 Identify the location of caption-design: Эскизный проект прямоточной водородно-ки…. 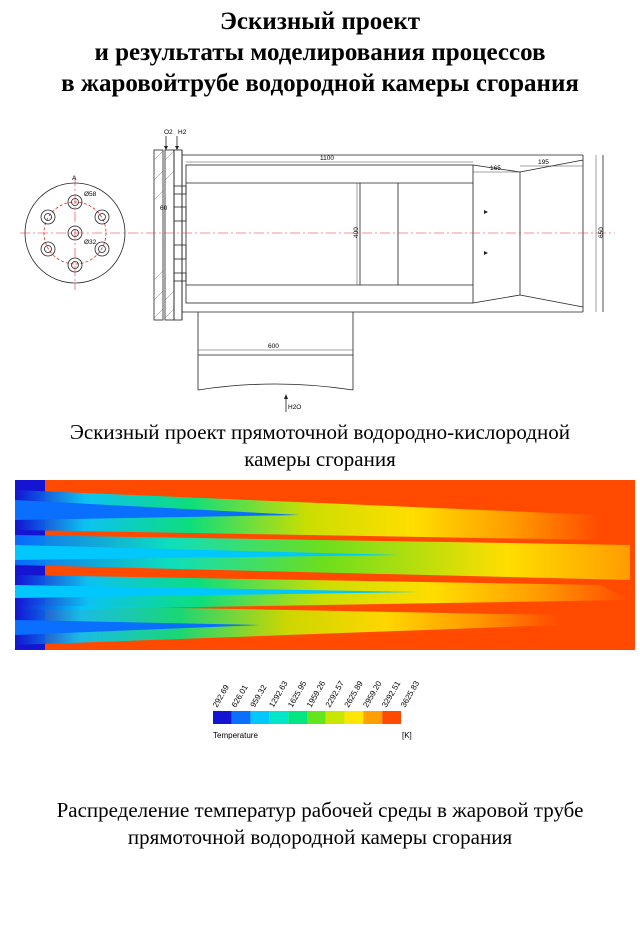
(320, 446).